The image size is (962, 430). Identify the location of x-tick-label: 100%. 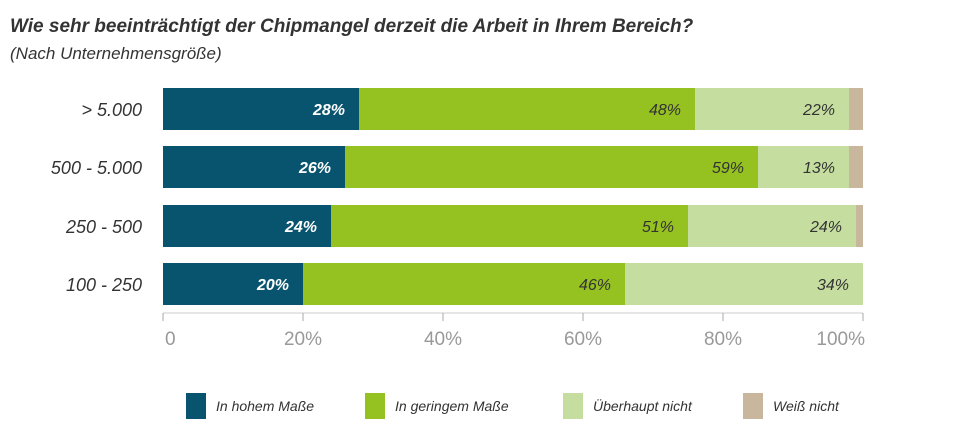
(840, 339).